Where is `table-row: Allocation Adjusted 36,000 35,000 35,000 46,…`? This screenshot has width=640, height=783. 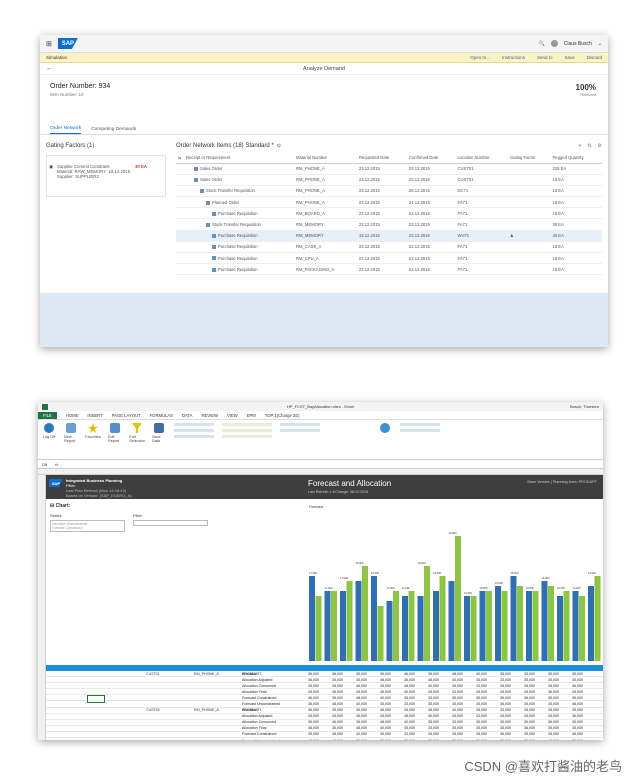
table-row: Allocation Adjusted 36,000 35,000 35,000 46,… is located at coordinates (324, 680).